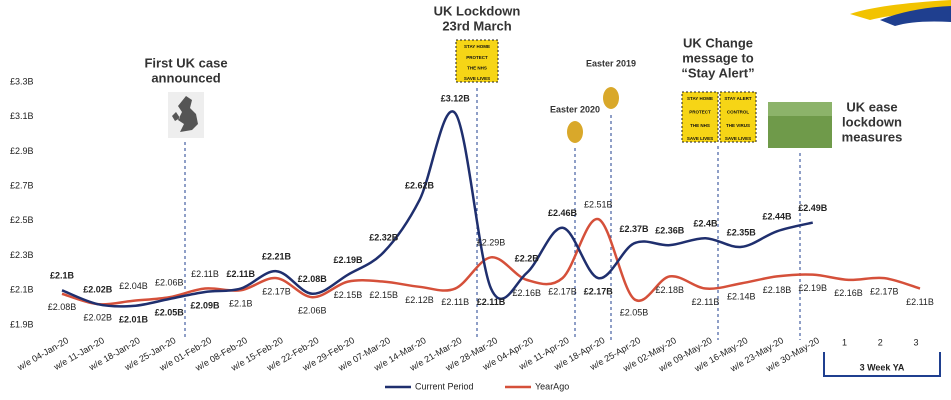 The width and height of the screenshot is (951, 400). Describe the element at coordinates (575, 109) in the screenshot. I see `annotation-text: Easter 2020` at that location.